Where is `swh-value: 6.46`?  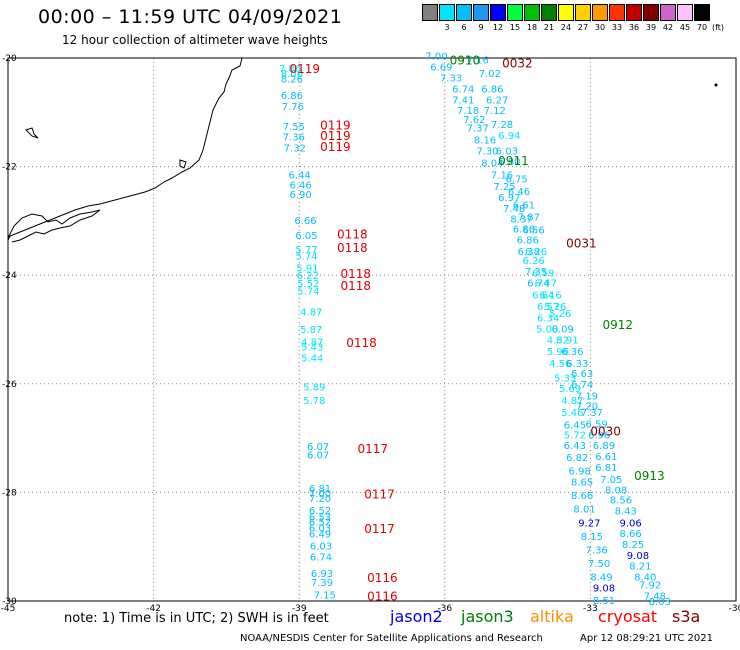 swh-value: 6.46 is located at coordinates (300, 186).